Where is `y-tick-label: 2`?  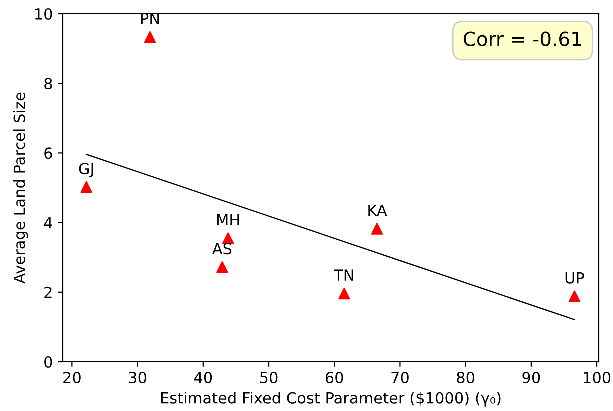
y-tick-label: 2 is located at coordinates (48, 292).